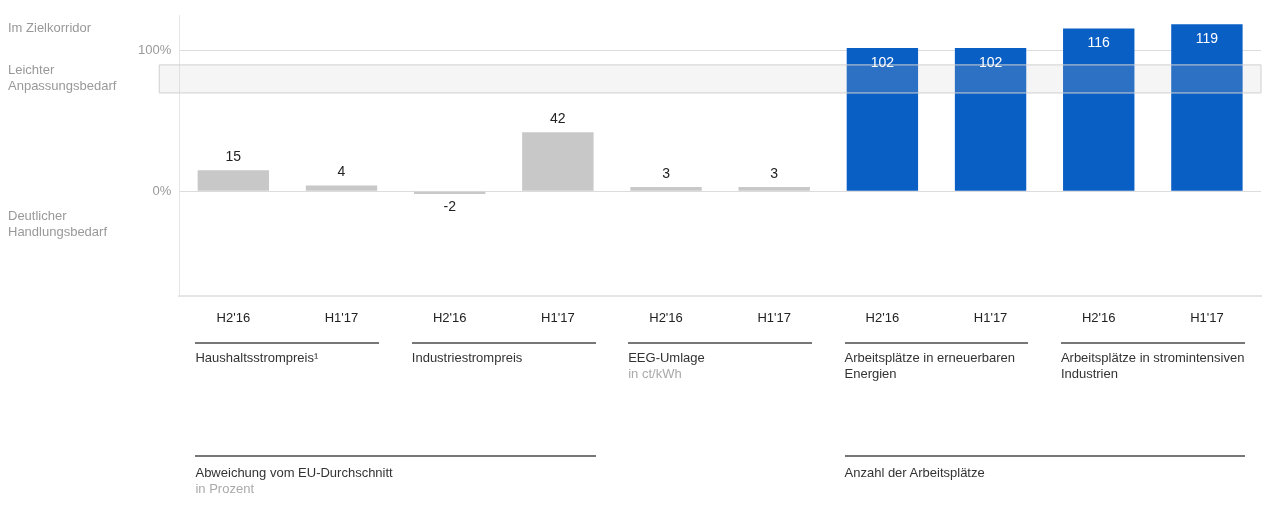  Describe the element at coordinates (162, 190) in the screenshot. I see `y-tick-label: 0%` at that location.